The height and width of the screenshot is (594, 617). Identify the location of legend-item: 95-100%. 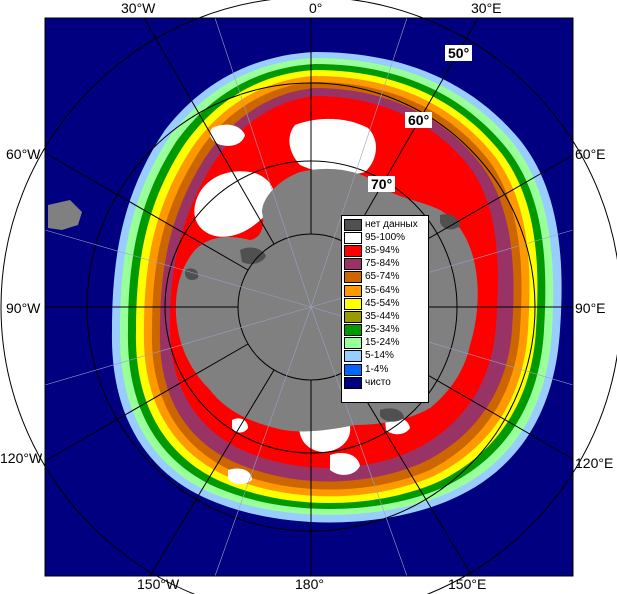
(386, 237).